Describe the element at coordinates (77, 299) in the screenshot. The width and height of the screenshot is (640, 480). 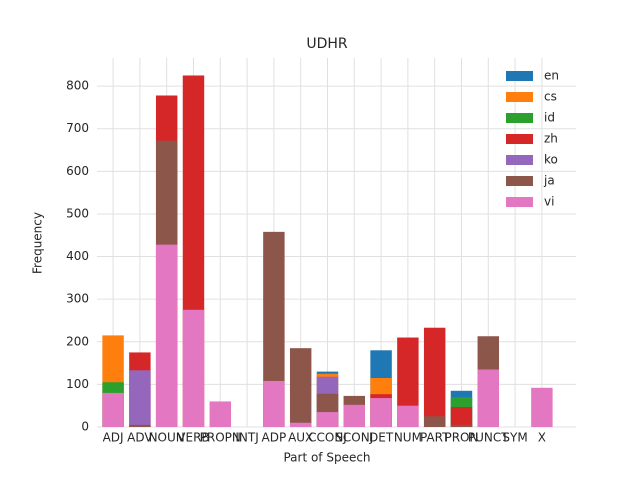
I see `y-tick-label: 300` at that location.